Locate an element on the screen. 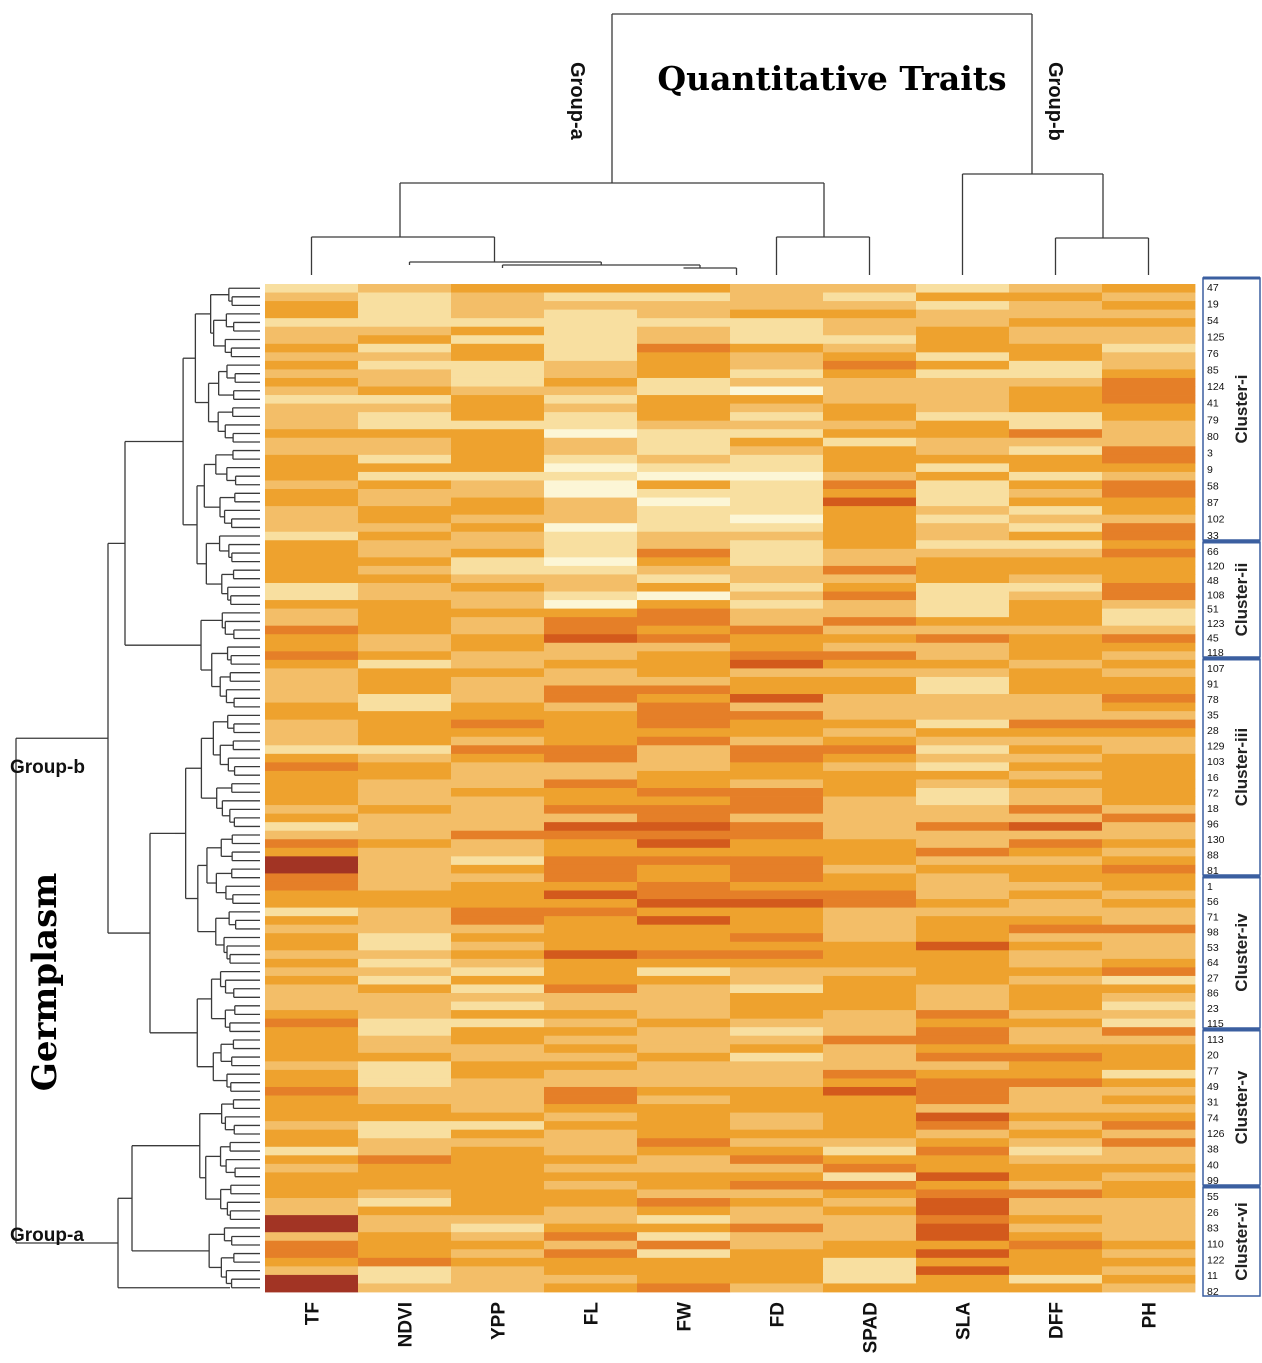 The image size is (1262, 1363). row-label: 35 is located at coordinates (1213, 716).